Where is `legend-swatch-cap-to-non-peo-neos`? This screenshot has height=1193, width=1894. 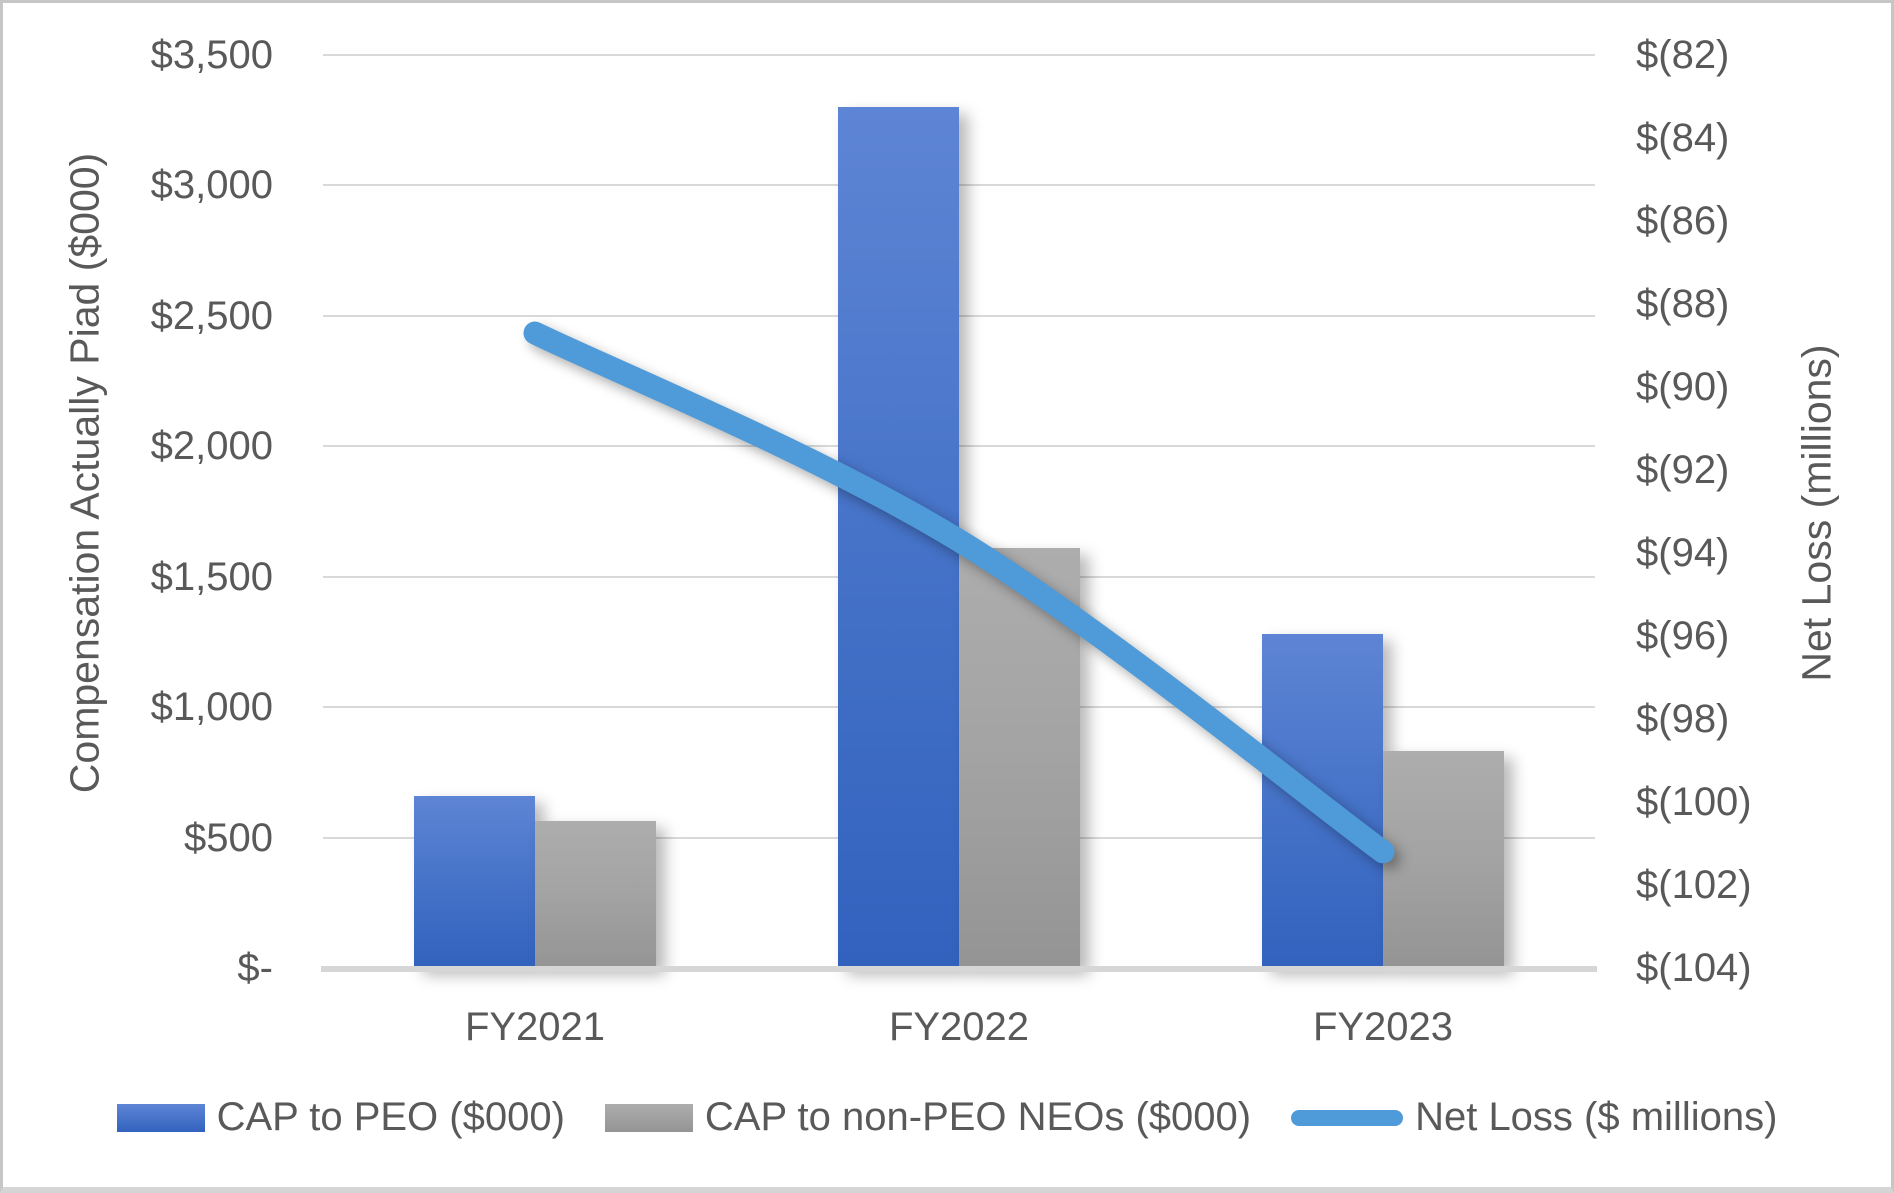
legend-swatch-cap-to-non-peo-neos is located at coordinates (648, 1117).